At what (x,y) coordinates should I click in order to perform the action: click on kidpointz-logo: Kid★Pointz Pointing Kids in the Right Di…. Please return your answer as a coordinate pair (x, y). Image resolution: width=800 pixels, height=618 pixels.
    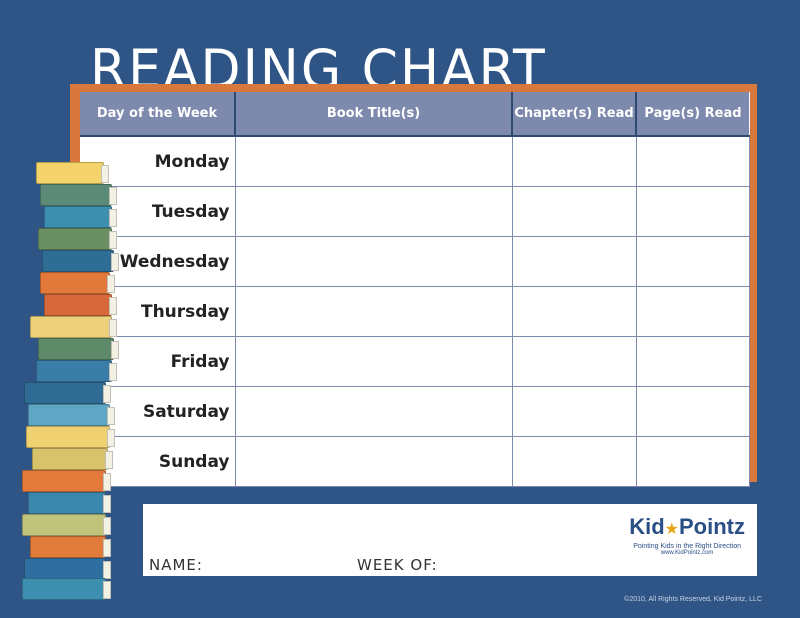
    Looking at the image, I should click on (687, 535).